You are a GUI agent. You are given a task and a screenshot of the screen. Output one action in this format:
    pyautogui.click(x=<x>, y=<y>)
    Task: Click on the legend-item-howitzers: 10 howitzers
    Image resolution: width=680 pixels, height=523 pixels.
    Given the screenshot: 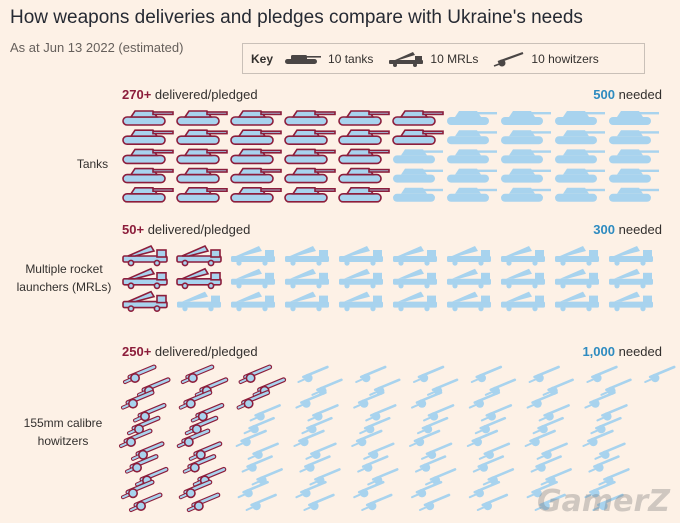 What is the action you would take?
    pyautogui.click(x=545, y=59)
    